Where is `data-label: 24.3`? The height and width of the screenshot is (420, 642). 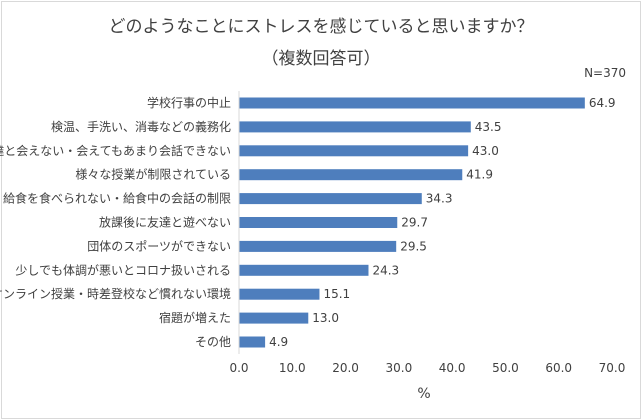 data-label: 24.3 is located at coordinates (385, 270).